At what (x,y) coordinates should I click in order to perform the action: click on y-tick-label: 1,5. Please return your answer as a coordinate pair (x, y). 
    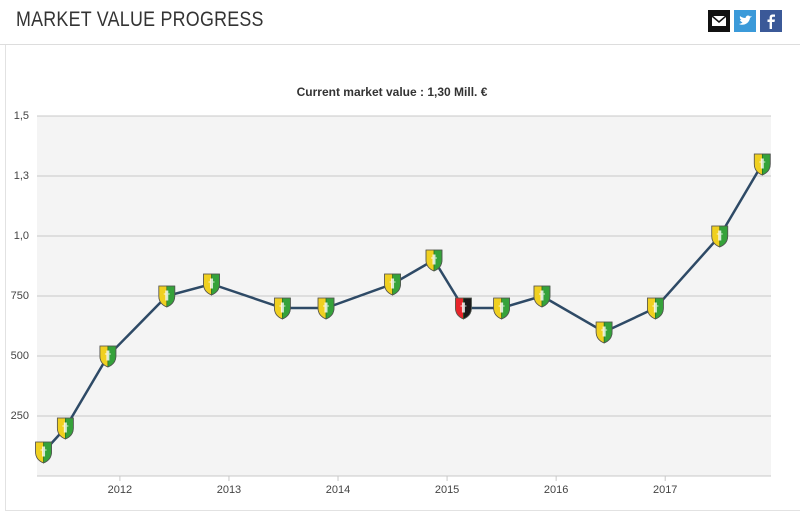
    Looking at the image, I should click on (21, 116).